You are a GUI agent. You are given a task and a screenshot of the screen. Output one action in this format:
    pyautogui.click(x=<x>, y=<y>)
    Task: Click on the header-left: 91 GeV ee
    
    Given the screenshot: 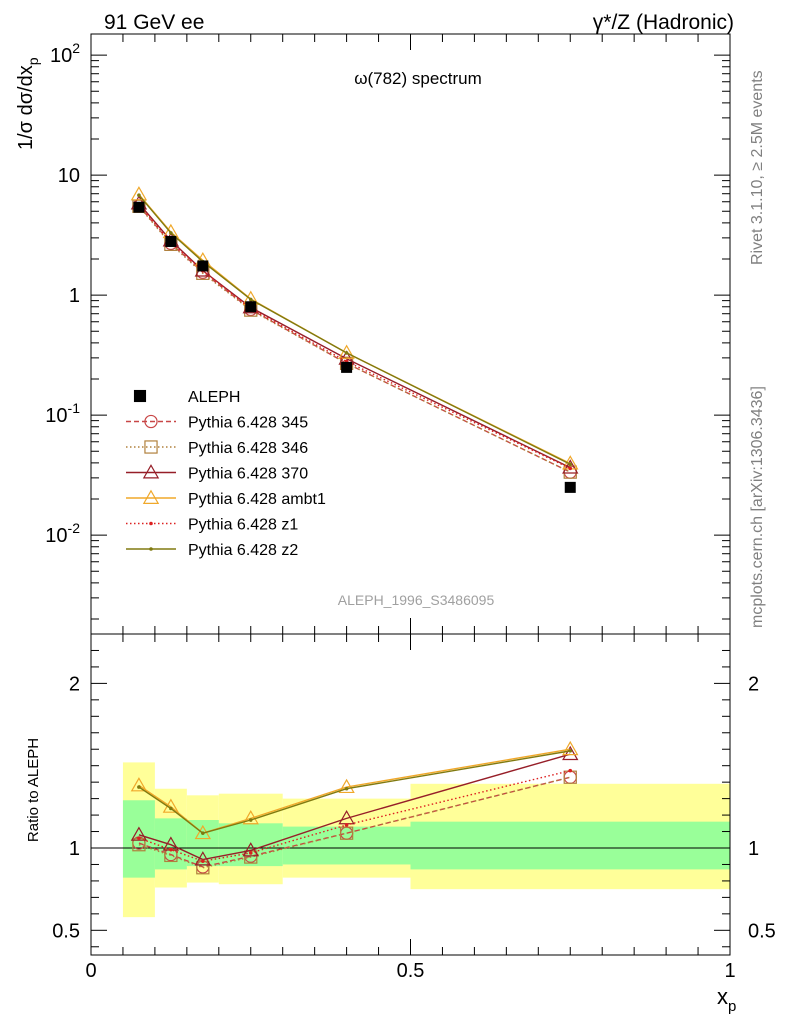 What is the action you would take?
    pyautogui.click(x=154, y=22)
    